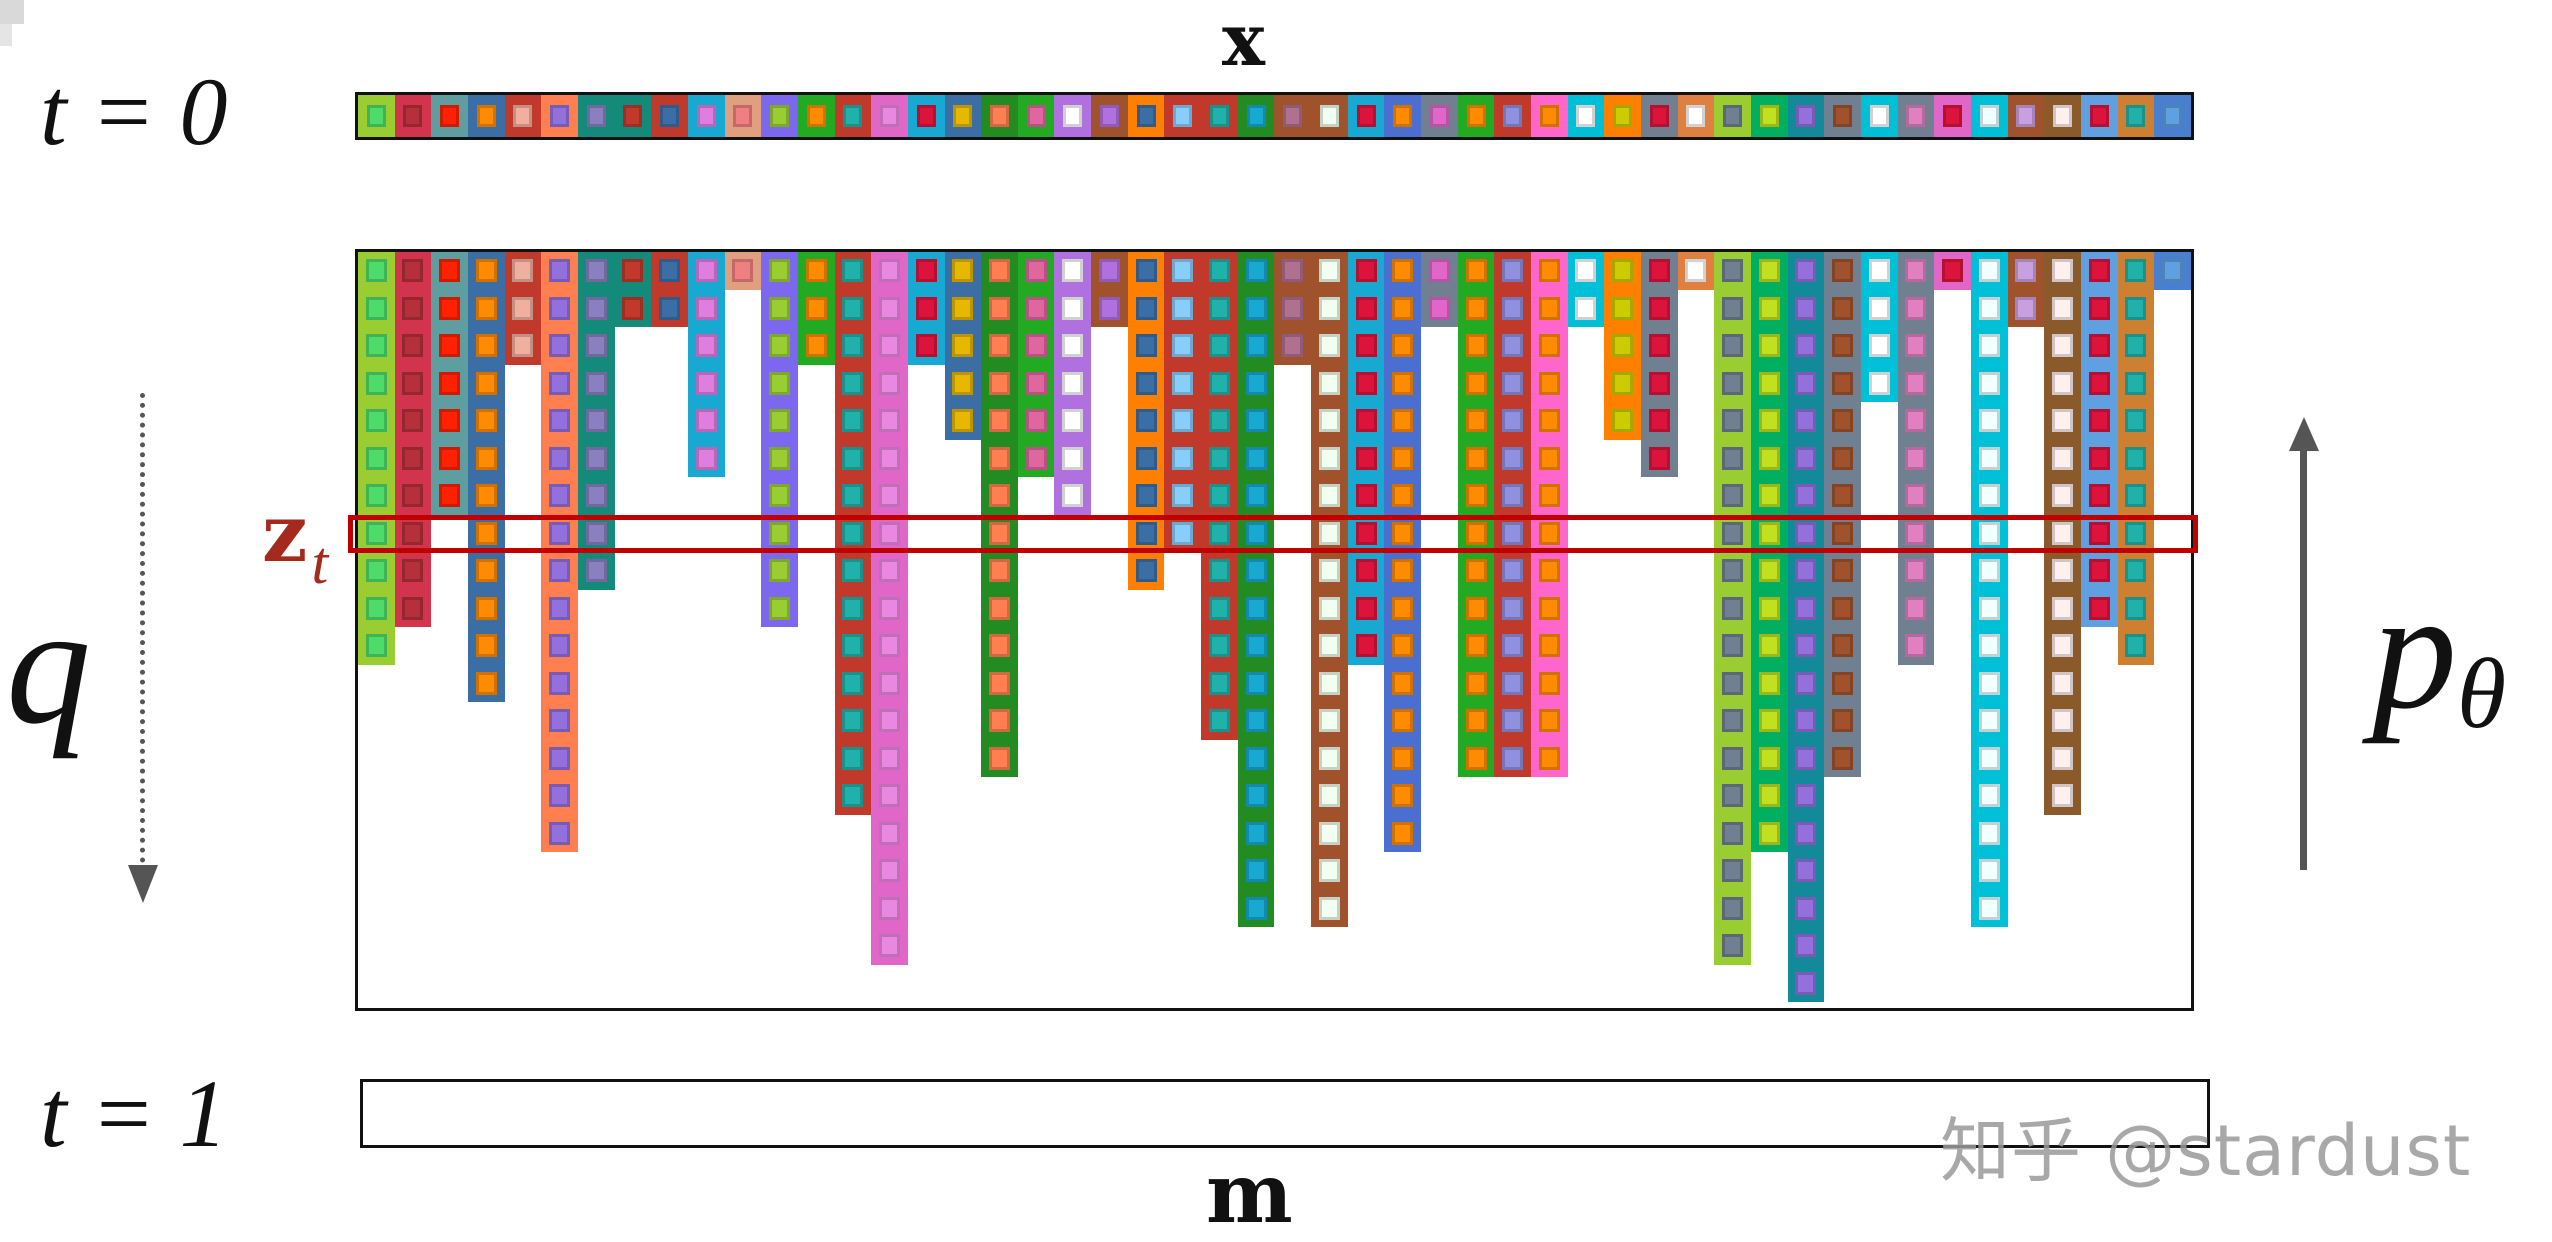  Describe the element at coordinates (285, 533) in the screenshot. I see `label-zt-main: z` at that location.